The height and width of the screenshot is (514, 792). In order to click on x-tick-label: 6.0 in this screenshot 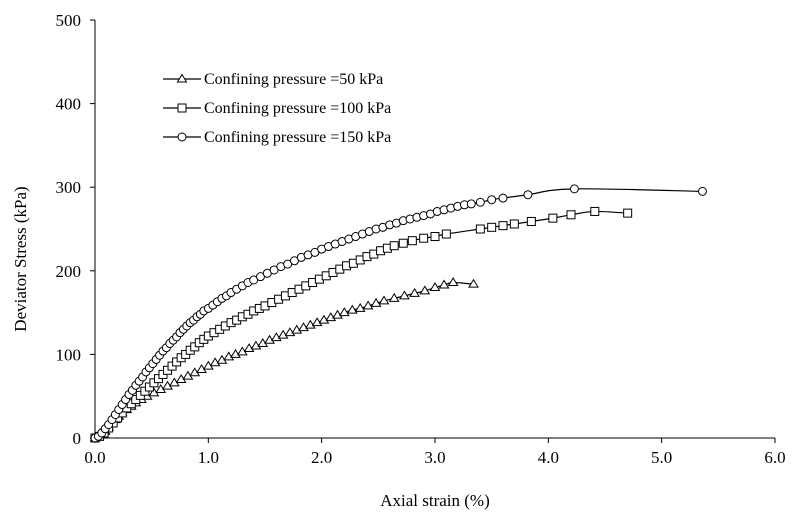, I will do `click(774, 457)`.